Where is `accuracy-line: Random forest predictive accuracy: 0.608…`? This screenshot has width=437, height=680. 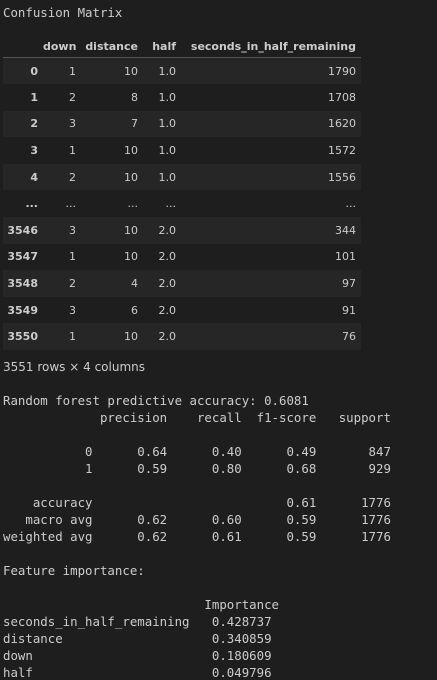
accuracy-line: Random forest predictive accuracy: 0.608… is located at coordinates (156, 400).